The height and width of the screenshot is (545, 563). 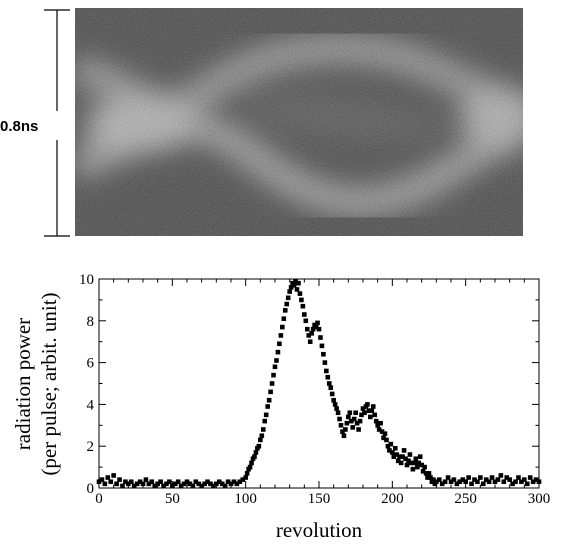 I want to click on y-tick-label: 10, so click(x=86, y=280).